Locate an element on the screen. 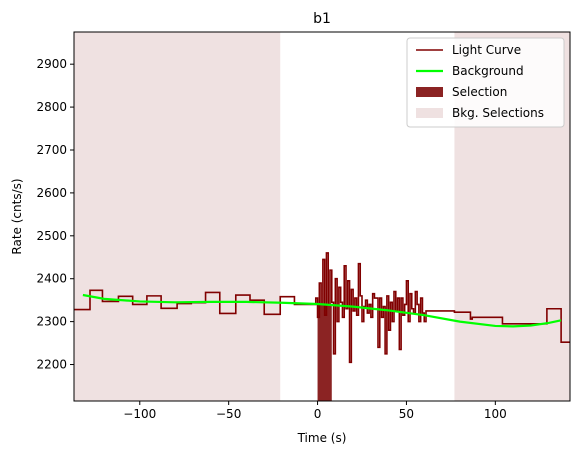 This screenshot has width=583, height=455. x-tick-label: 0 is located at coordinates (318, 414).